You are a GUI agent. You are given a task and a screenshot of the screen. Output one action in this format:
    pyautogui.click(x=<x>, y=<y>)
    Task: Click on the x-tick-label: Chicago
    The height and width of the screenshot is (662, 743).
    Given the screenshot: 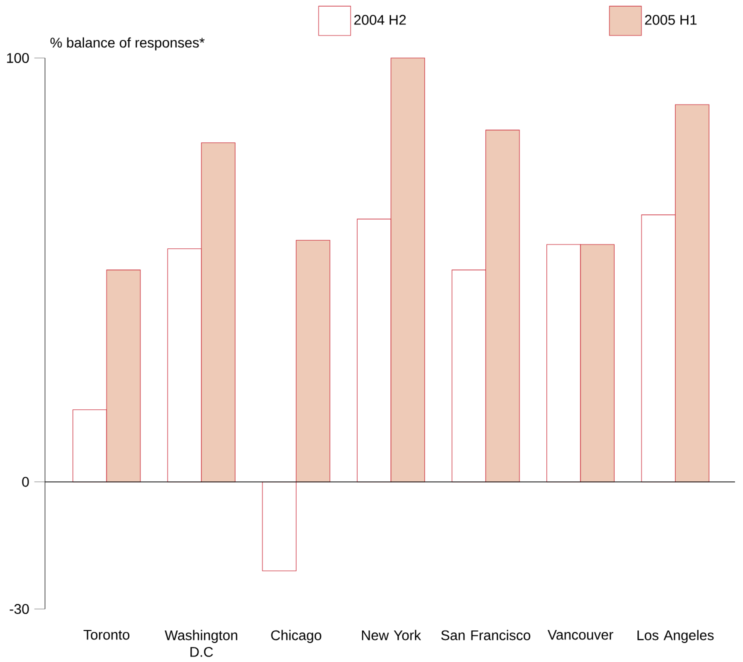 What is the action you would take?
    pyautogui.click(x=296, y=637)
    